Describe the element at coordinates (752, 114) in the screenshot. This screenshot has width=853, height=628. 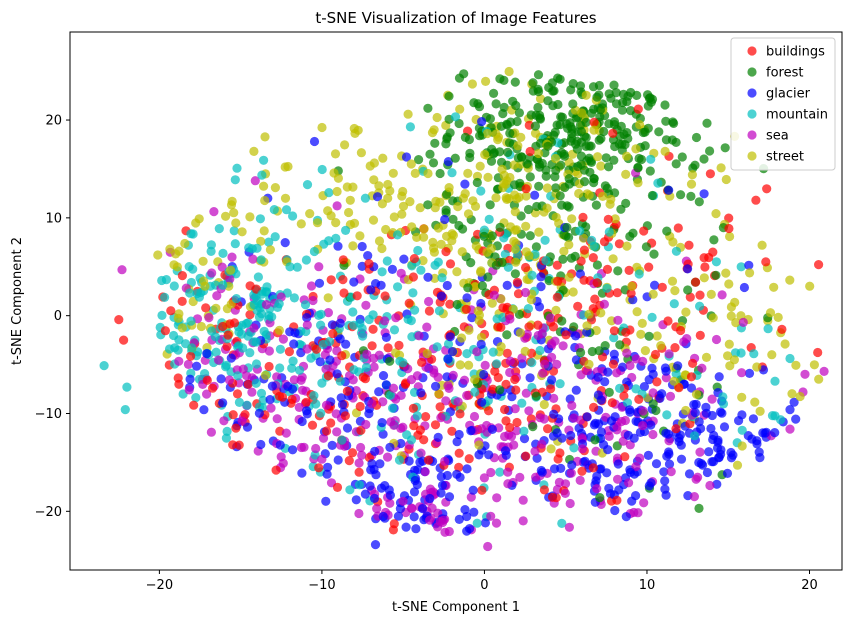
I see `legend-marker-mountain` at that location.